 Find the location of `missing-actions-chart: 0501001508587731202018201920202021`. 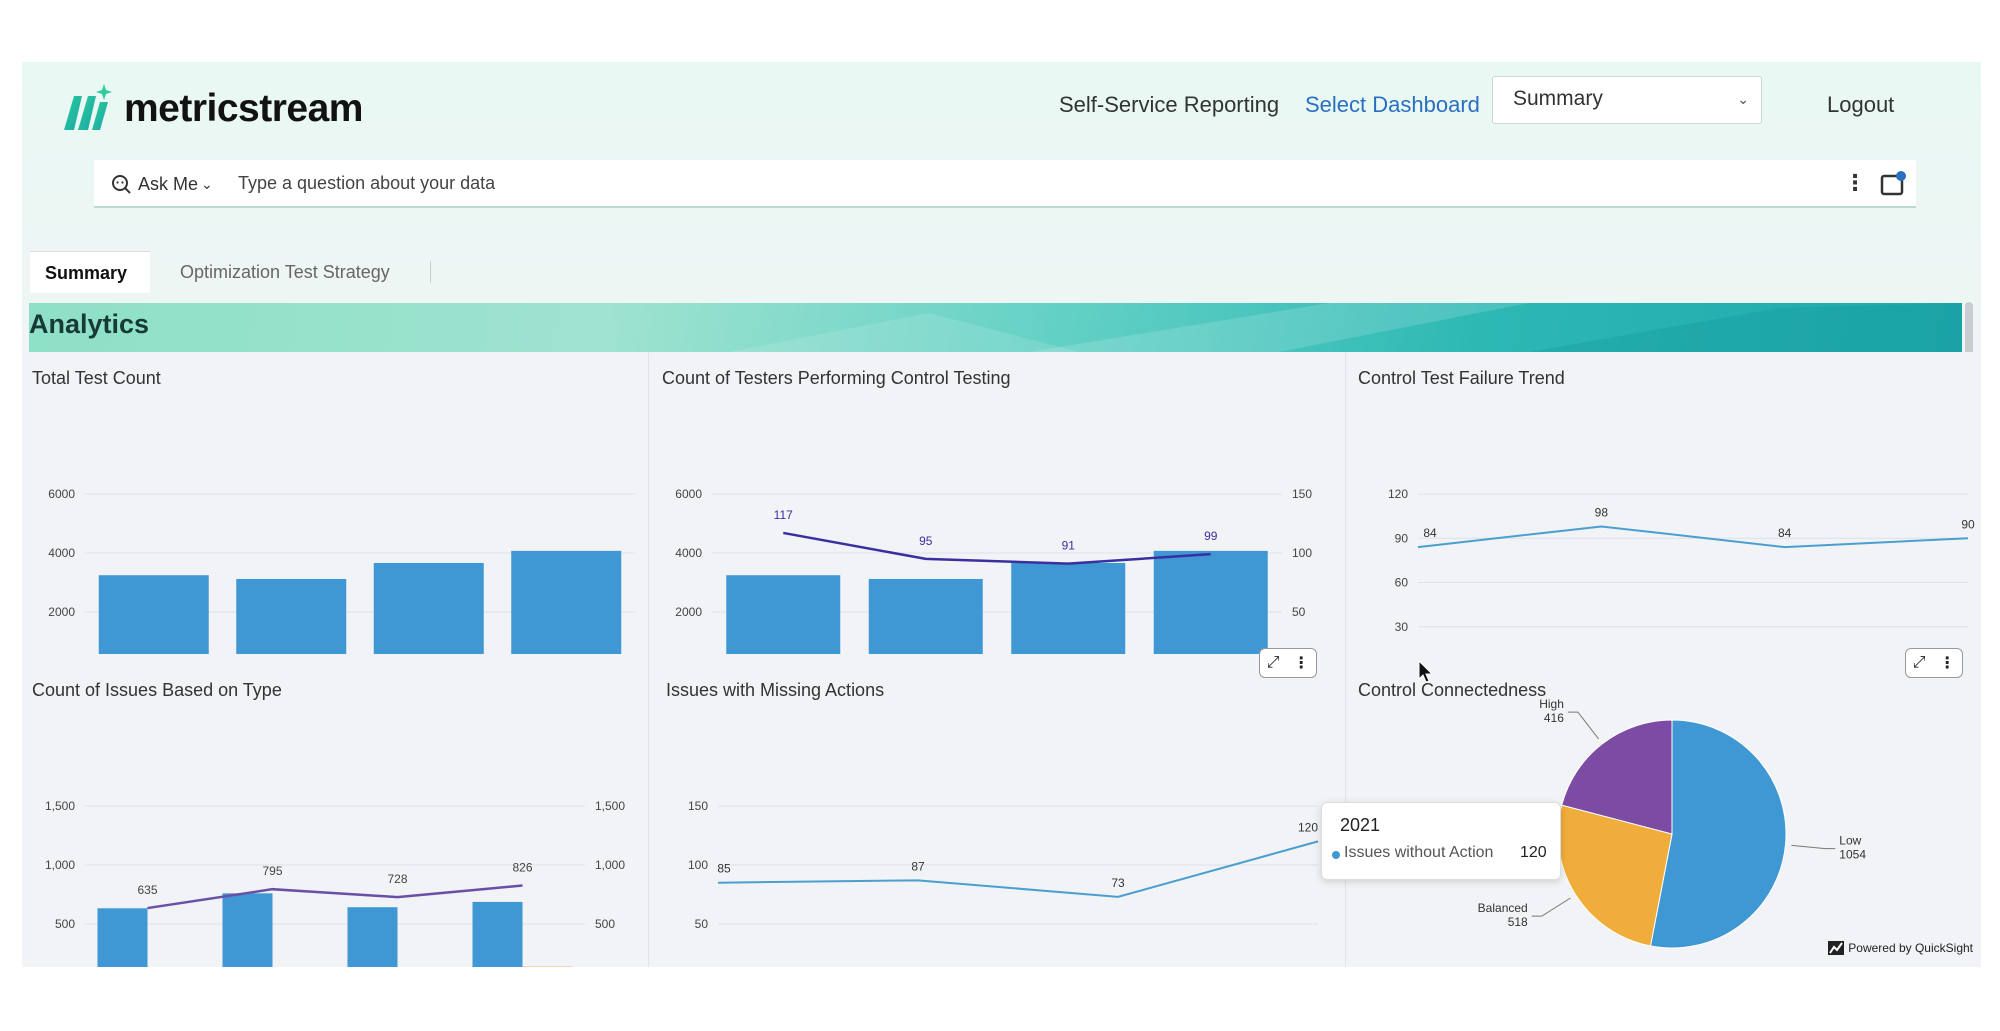

missing-actions-chart: 0501001508587731202018201920202021 is located at coordinates (1003, 865).